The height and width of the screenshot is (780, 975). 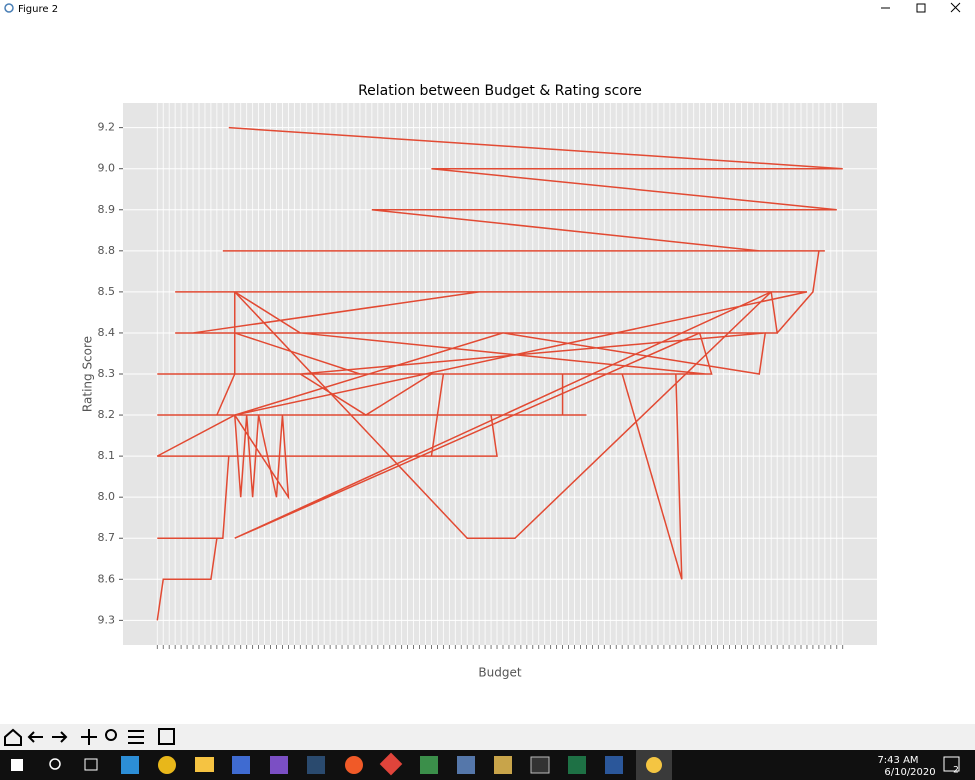 I want to click on y-tick-label: 8.5, so click(x=107, y=291).